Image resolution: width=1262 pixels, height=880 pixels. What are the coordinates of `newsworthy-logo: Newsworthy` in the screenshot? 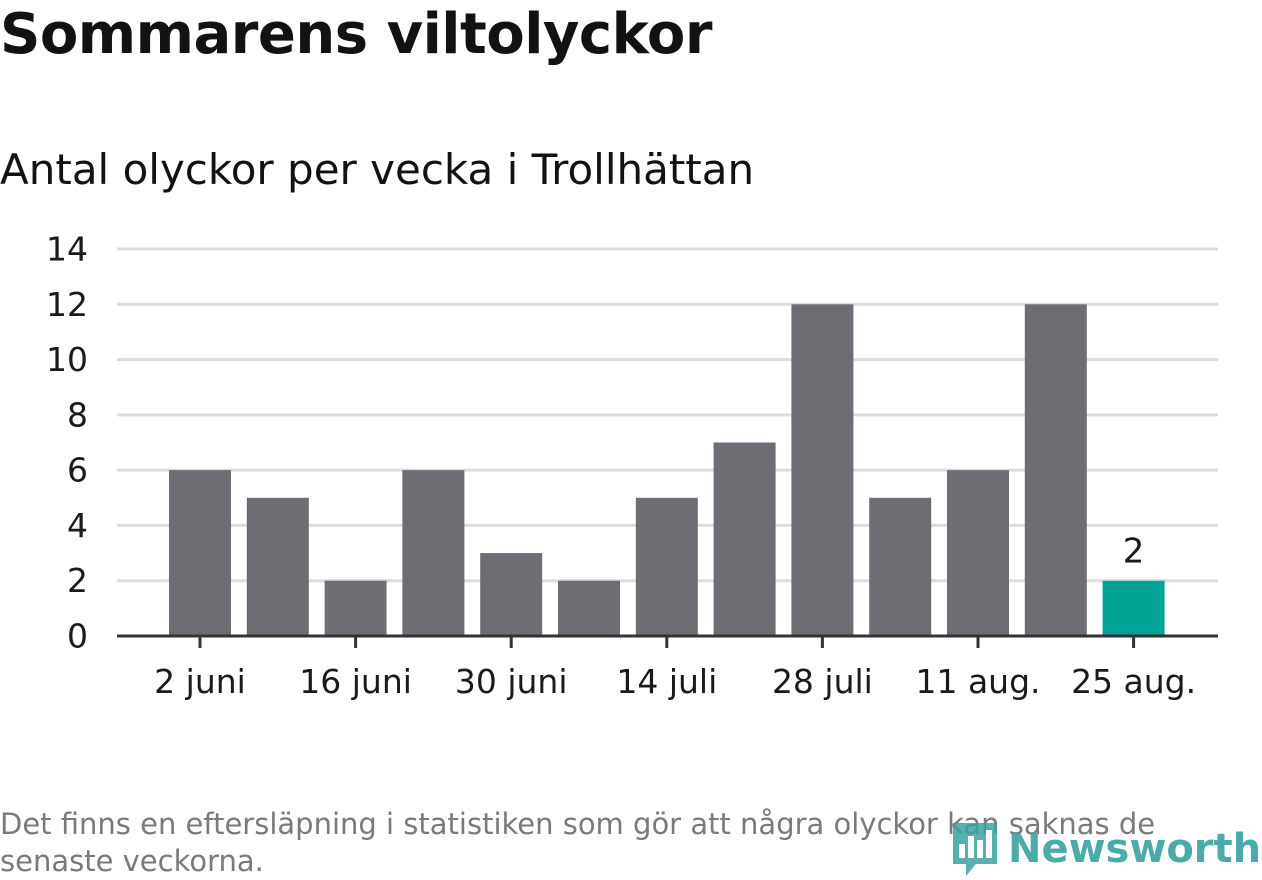 It's located at (1106, 849).